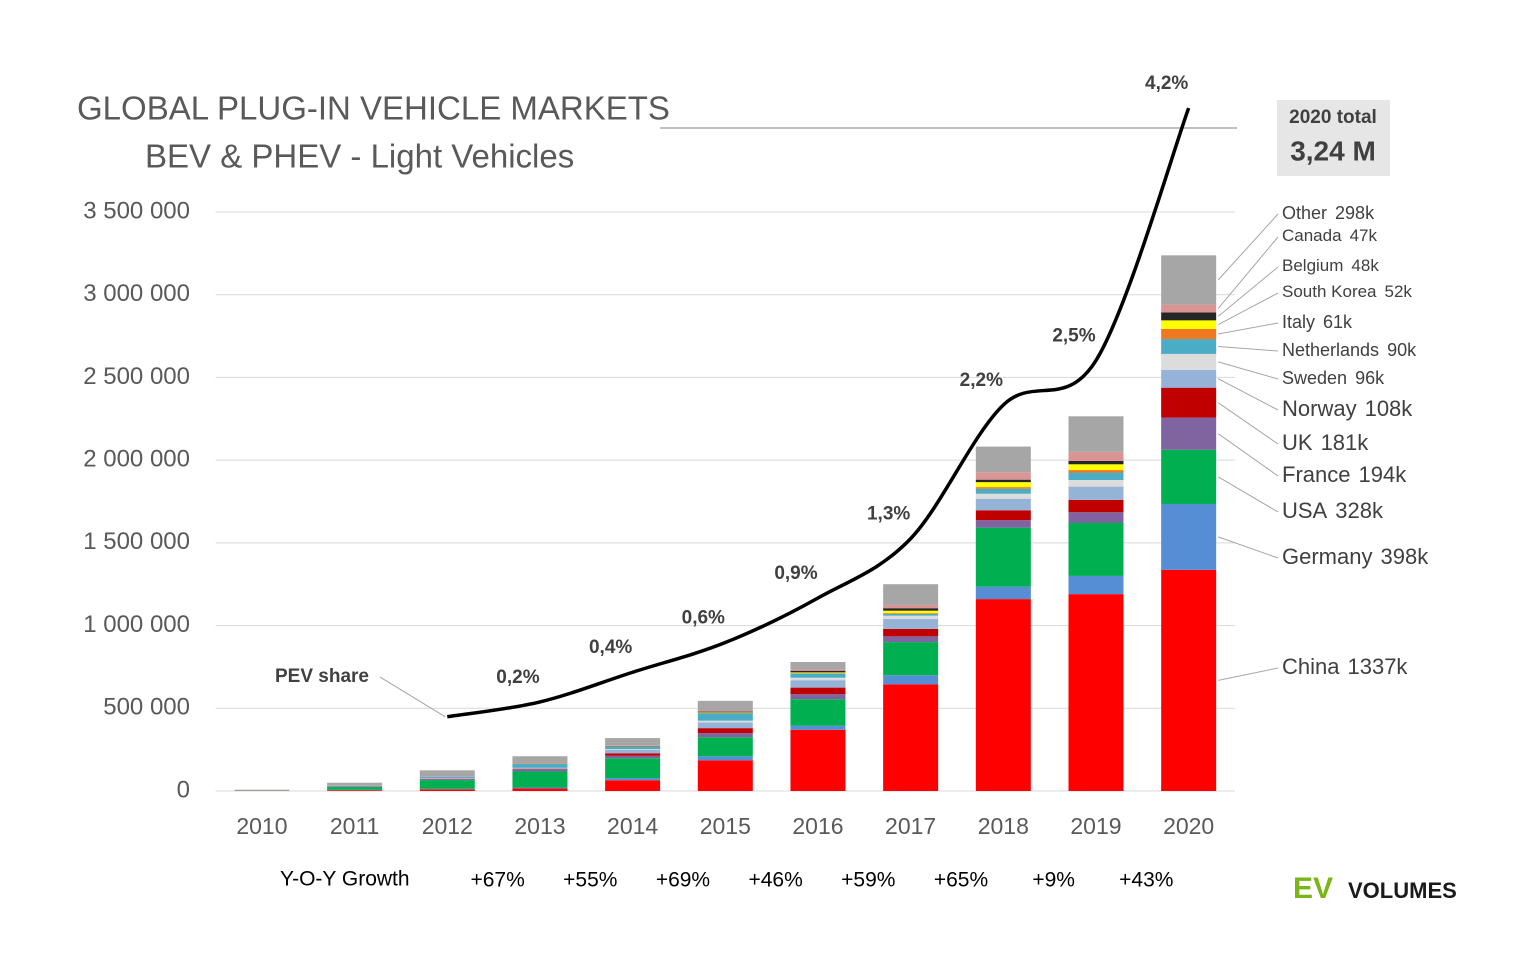 The height and width of the screenshot is (958, 1536). Describe the element at coordinates (632, 826) in the screenshot. I see `x-tick-label: 2014` at that location.